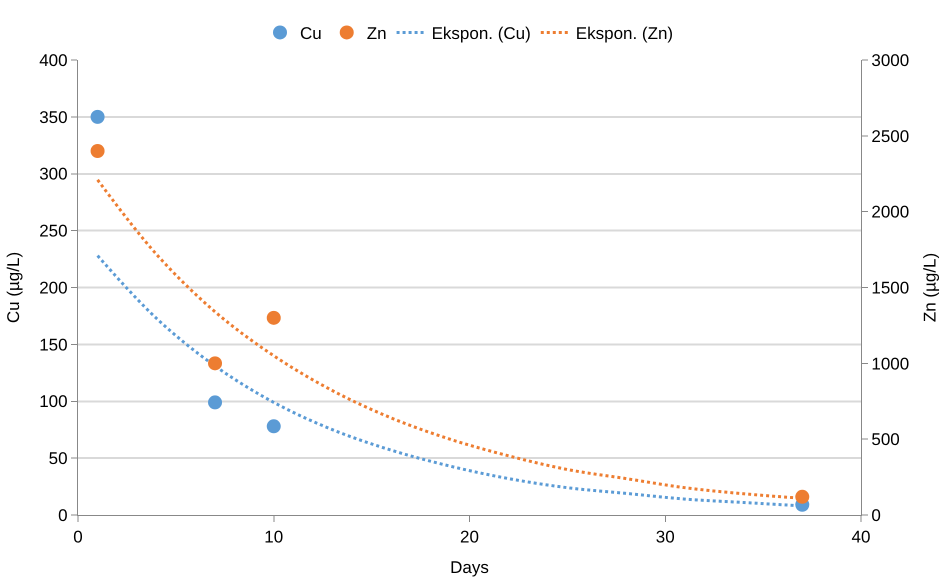 This screenshot has height=585, width=948. What do you see at coordinates (481, 34) in the screenshot?
I see `legend-label: Ekspon. (Cu)` at bounding box center [481, 34].